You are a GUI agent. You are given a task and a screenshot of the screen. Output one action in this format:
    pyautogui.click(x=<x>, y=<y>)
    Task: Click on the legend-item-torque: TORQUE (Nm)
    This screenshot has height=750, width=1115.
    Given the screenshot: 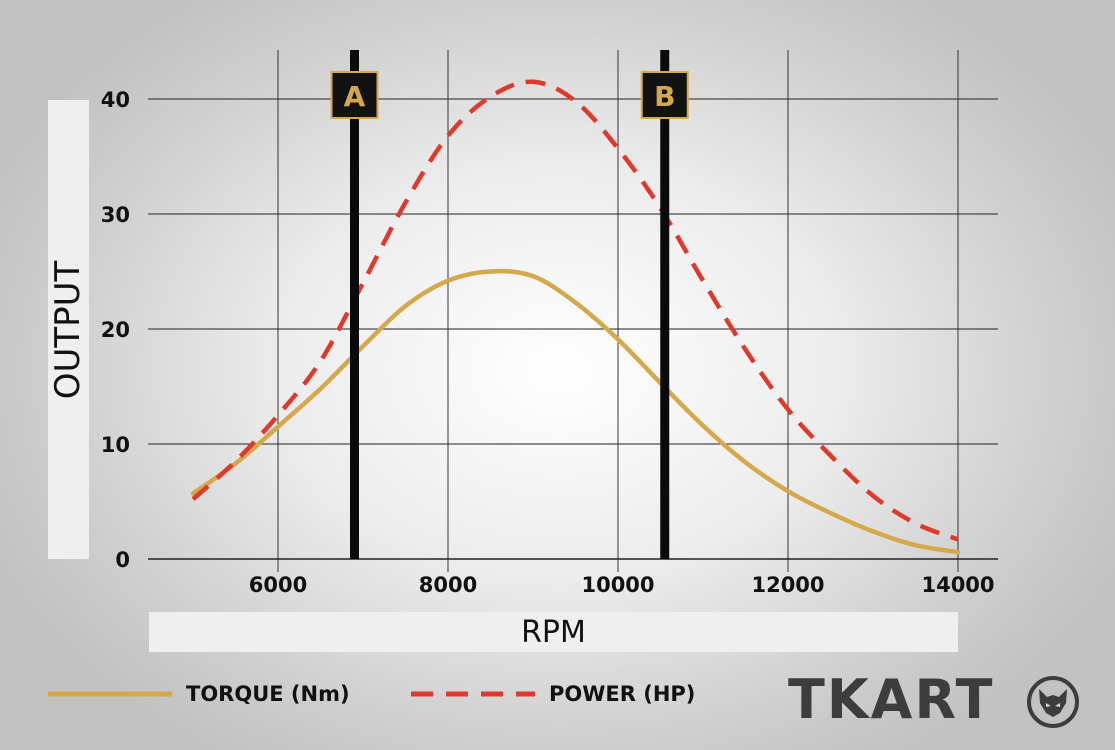 What is the action you would take?
    pyautogui.click(x=199, y=694)
    